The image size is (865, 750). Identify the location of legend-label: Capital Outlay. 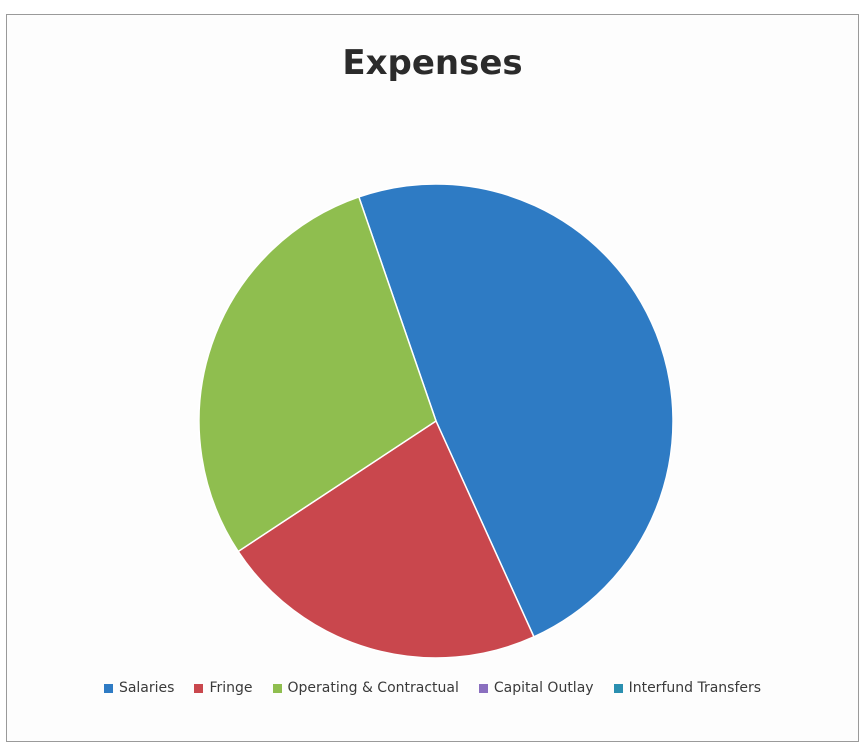
(543, 688).